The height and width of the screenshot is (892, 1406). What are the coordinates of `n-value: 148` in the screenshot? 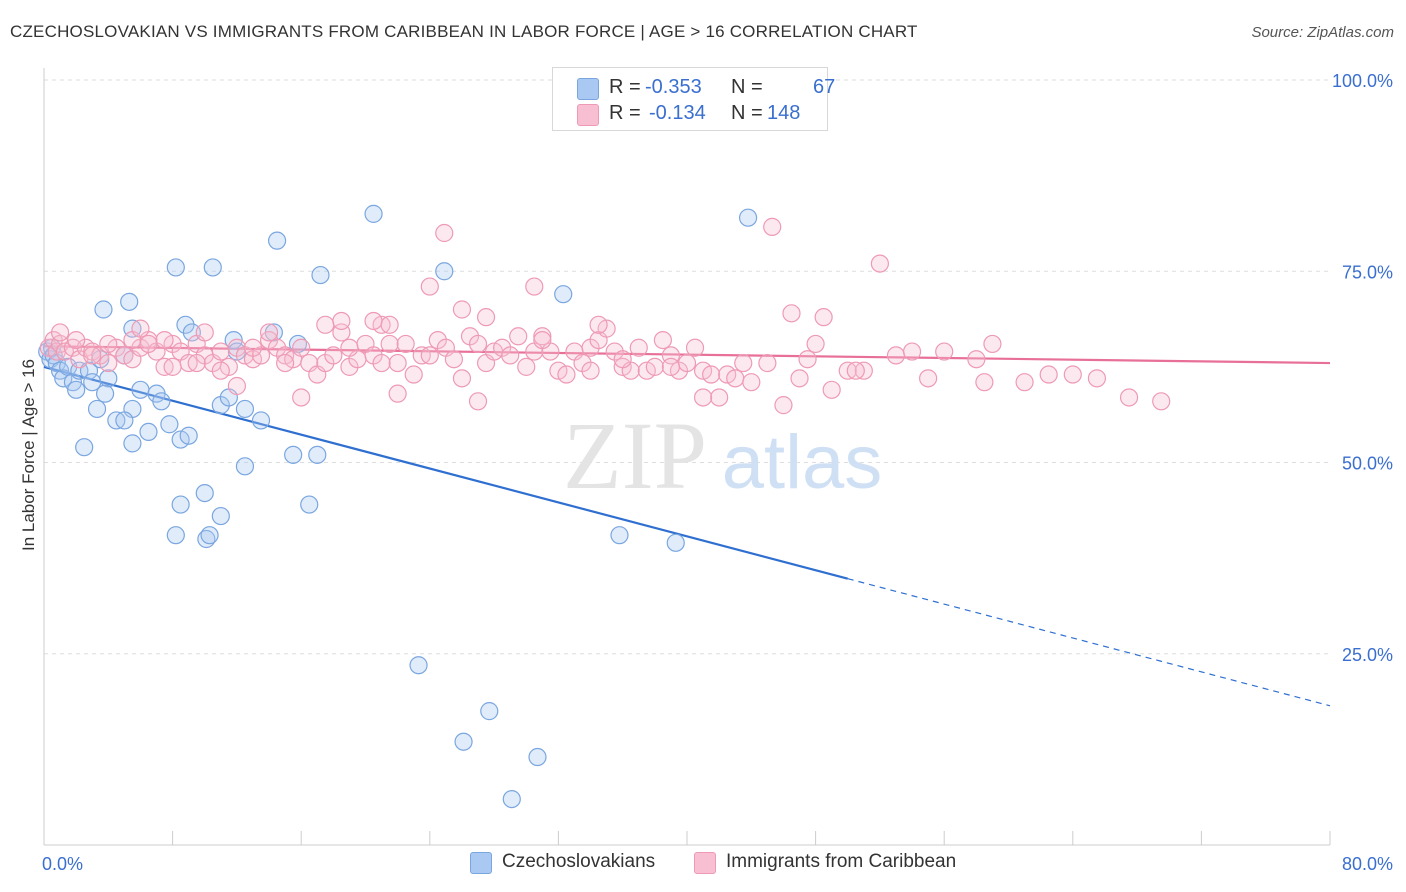 It's located at (784, 113).